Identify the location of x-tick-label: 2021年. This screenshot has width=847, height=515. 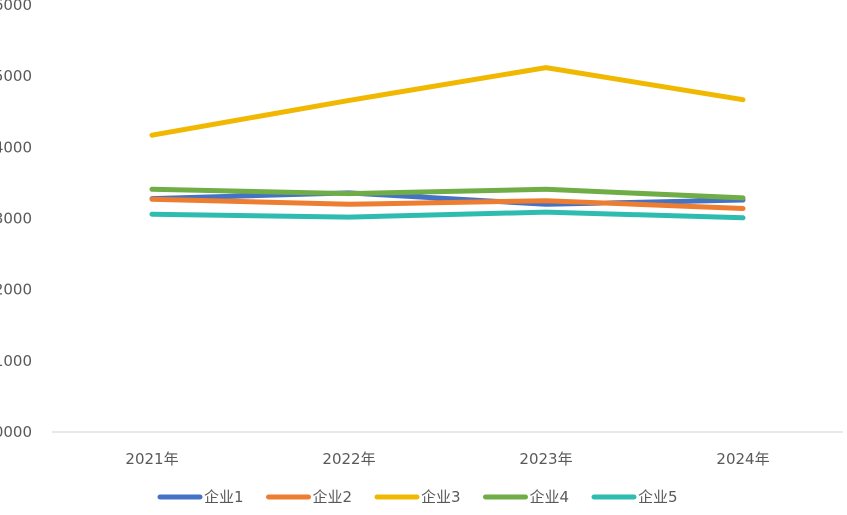
(151, 459).